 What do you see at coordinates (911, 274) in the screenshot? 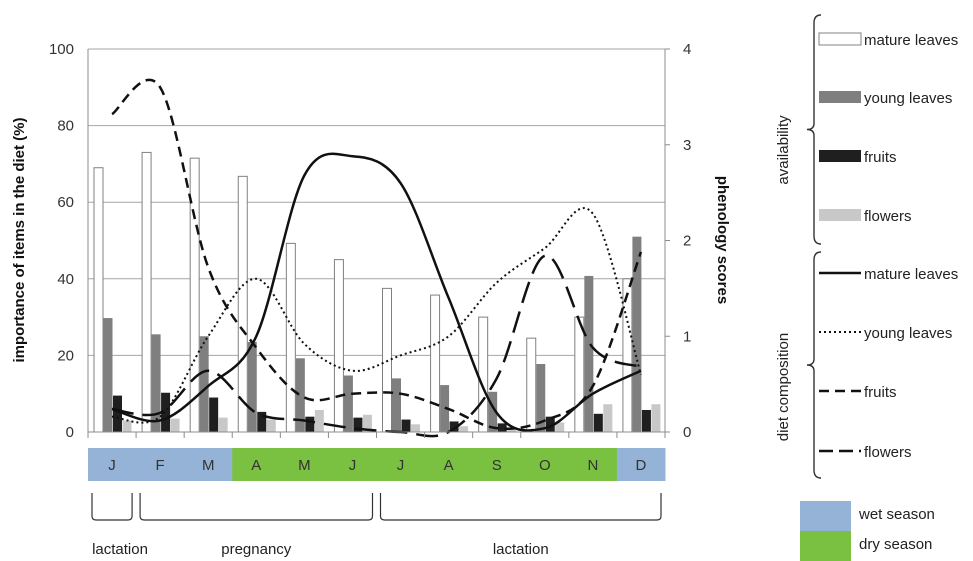
I see `legend-label: mature leaves` at bounding box center [911, 274].